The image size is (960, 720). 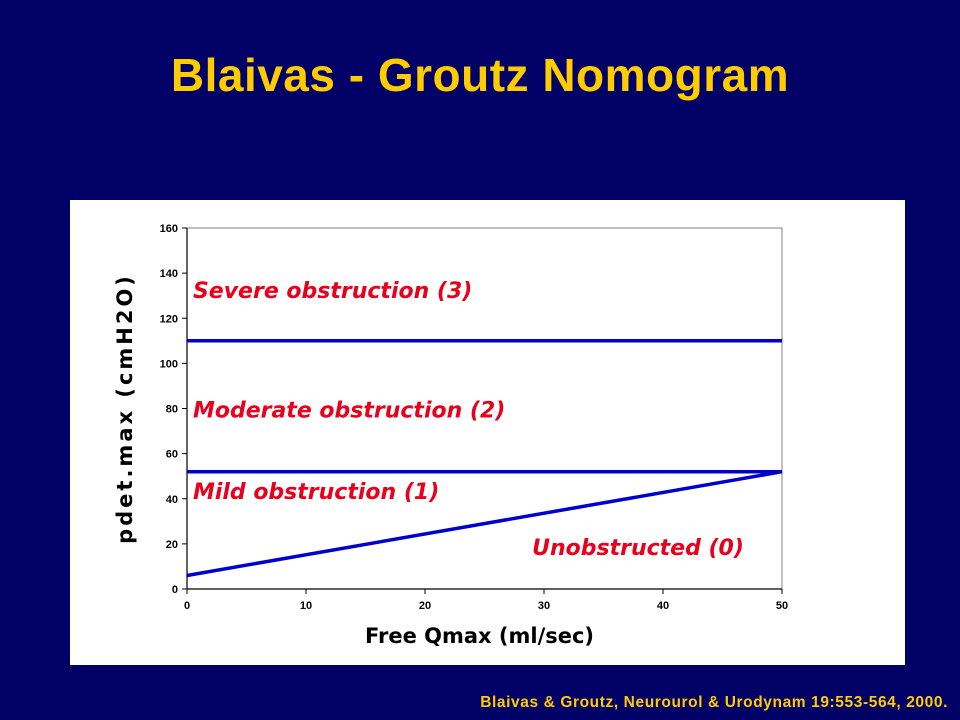 What do you see at coordinates (169, 364) in the screenshot?
I see `y-tick-label: 100` at bounding box center [169, 364].